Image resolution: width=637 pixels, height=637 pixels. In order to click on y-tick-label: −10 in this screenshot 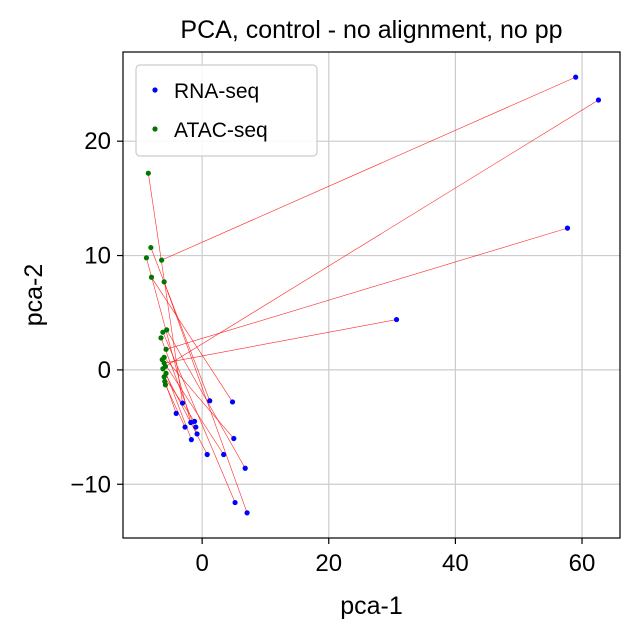, I will do `click(90, 484)`.